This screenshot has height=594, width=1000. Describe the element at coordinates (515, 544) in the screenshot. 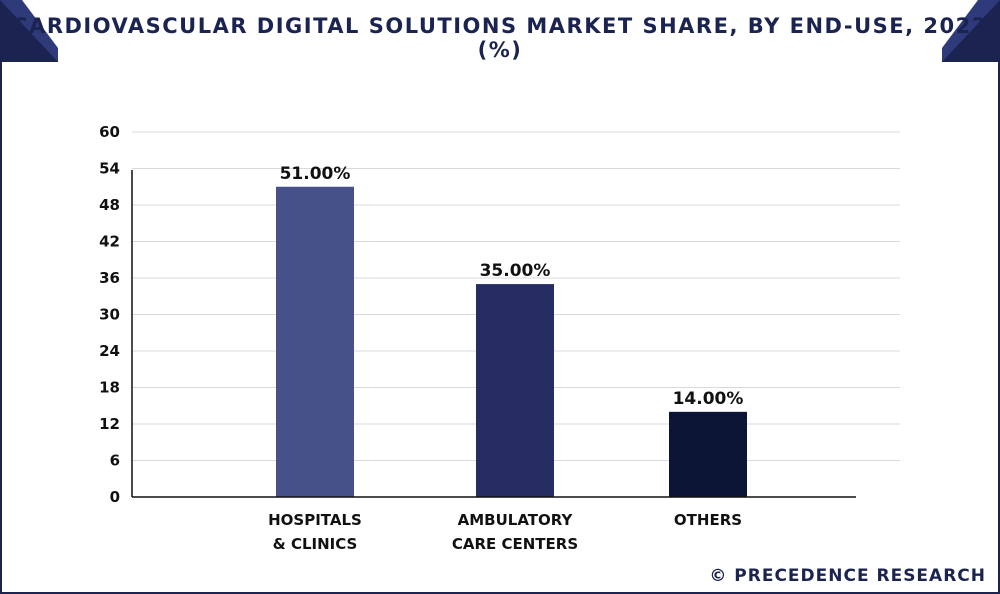

I see `category-label: CARE CENTERS` at that location.